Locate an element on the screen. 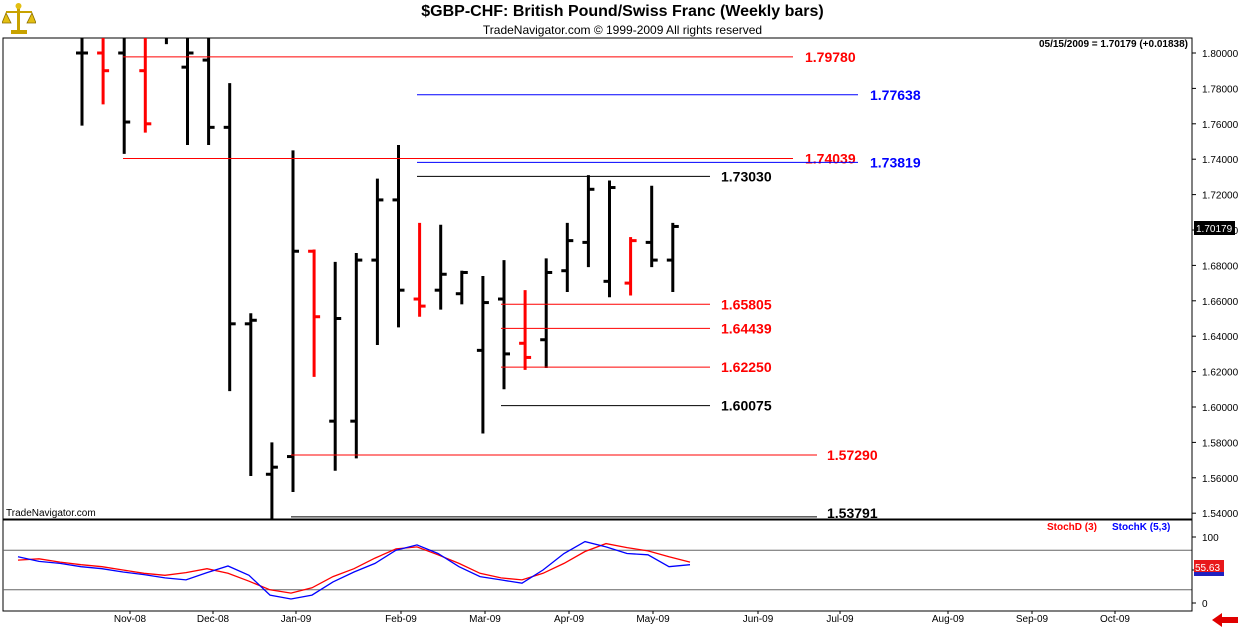 The height and width of the screenshot is (631, 1245). y-tick-label: 1.66000 is located at coordinates (1220, 302).